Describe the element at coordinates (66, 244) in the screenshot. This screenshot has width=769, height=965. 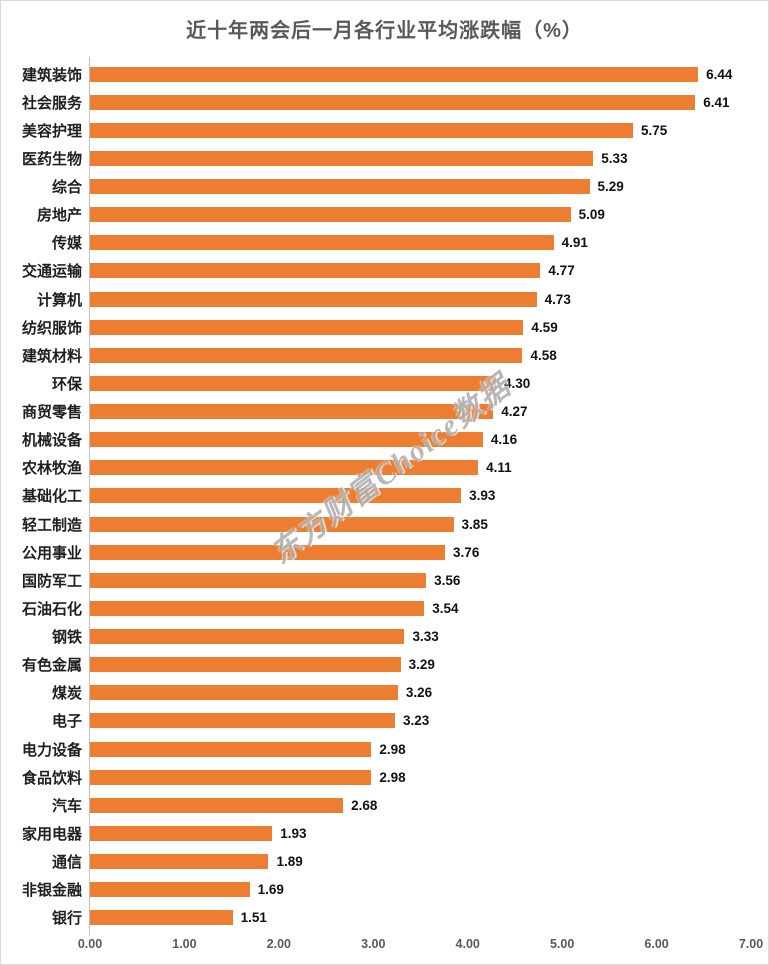
I see `category-label: 传媒` at that location.